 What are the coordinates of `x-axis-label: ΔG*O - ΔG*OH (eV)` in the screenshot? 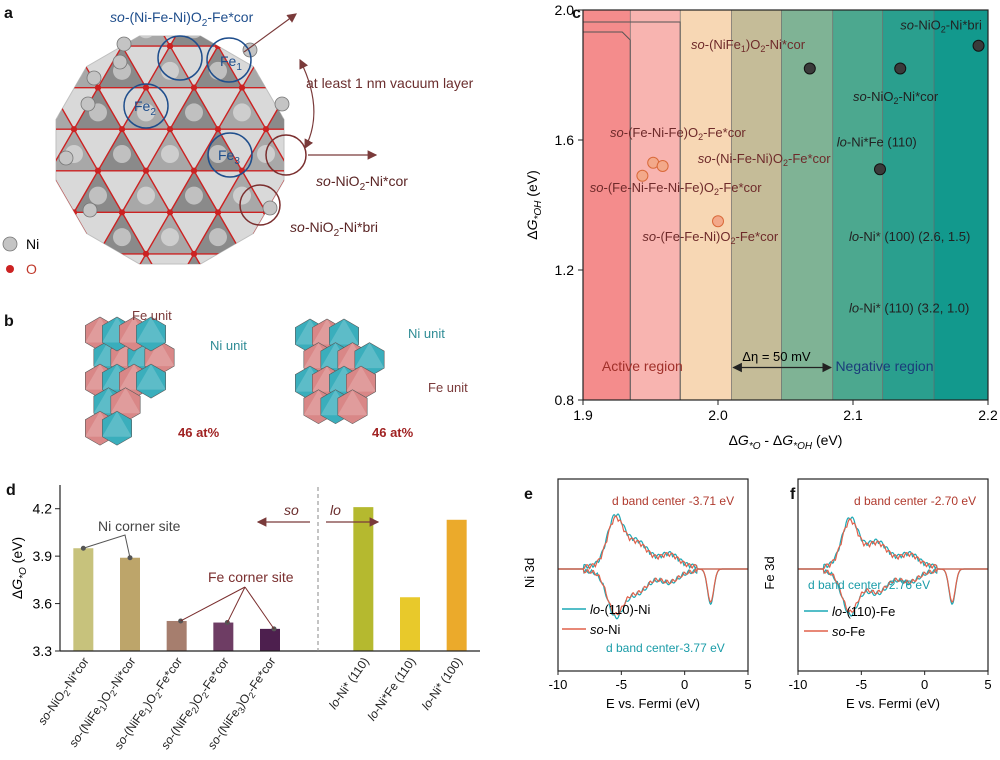 It's located at (786, 442).